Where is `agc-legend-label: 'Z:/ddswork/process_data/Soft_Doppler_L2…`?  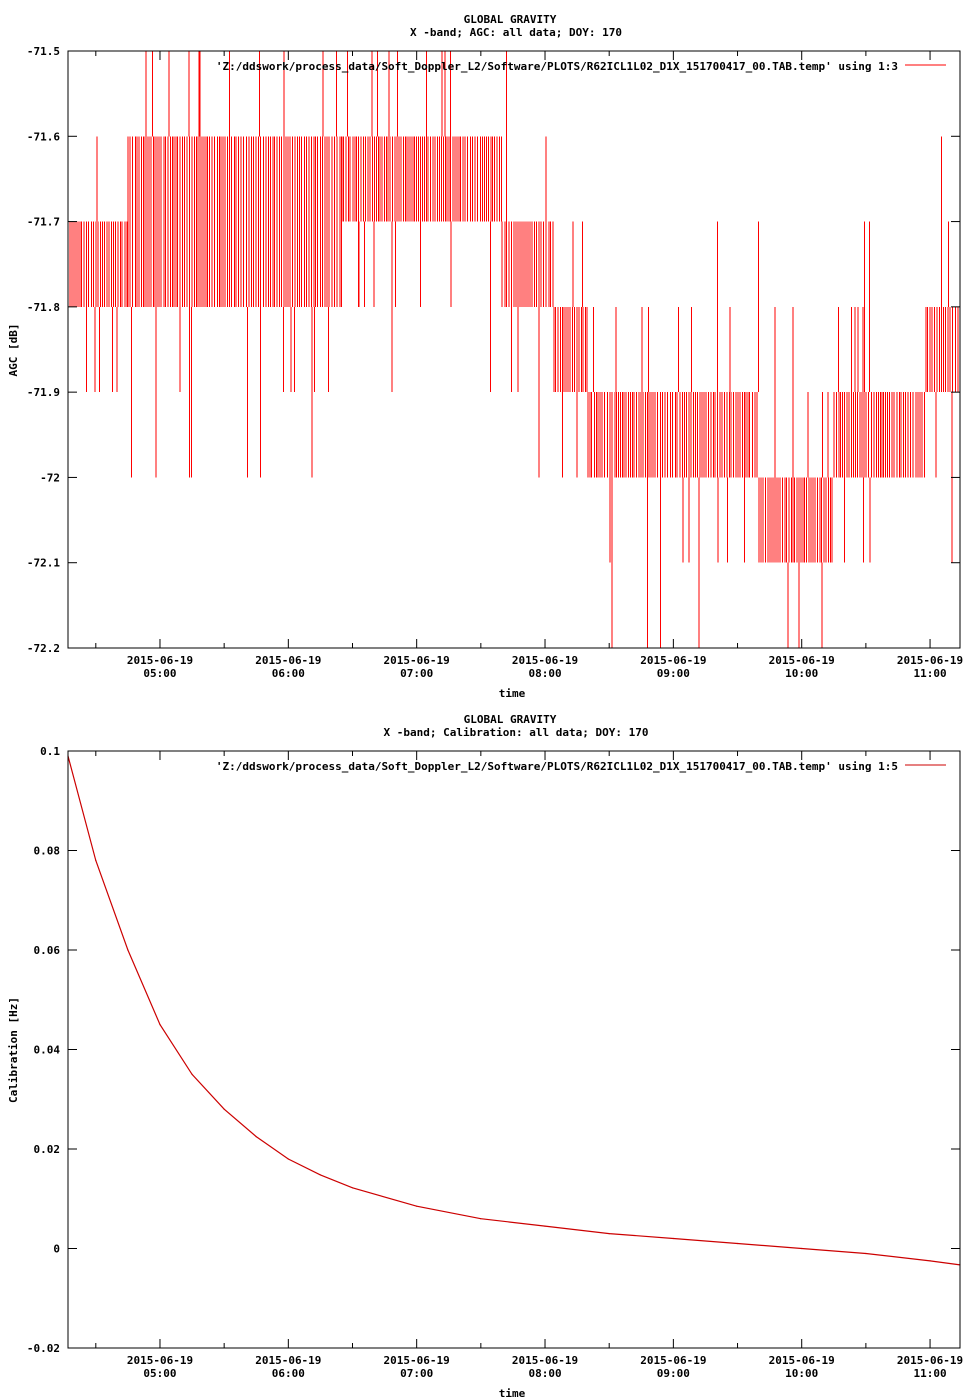
agc-legend-label: 'Z:/ddswork/process_data/Soft_Doppler_L2… is located at coordinates (557, 66).